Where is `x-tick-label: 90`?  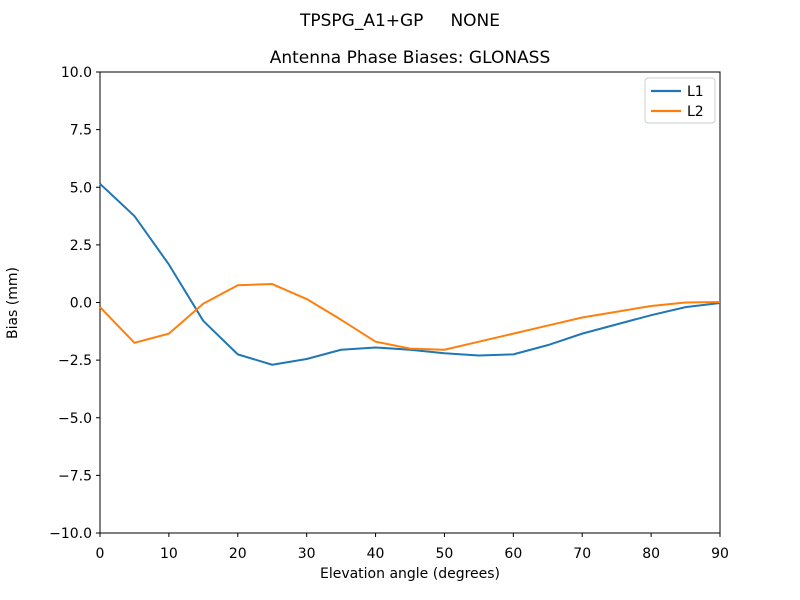 x-tick-label: 90 is located at coordinates (720, 554).